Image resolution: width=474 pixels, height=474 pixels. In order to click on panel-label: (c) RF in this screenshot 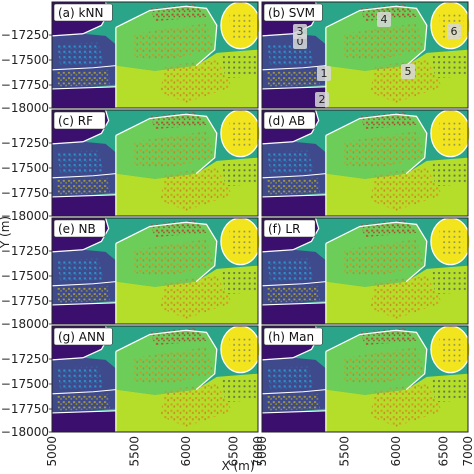, I will do `click(75, 121)`.